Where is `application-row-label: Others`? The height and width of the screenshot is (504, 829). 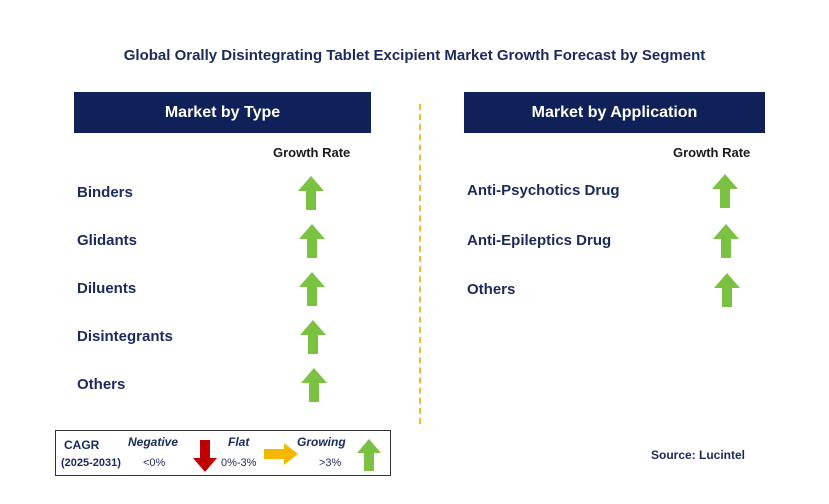
application-row-label: Others is located at coordinates (491, 289).